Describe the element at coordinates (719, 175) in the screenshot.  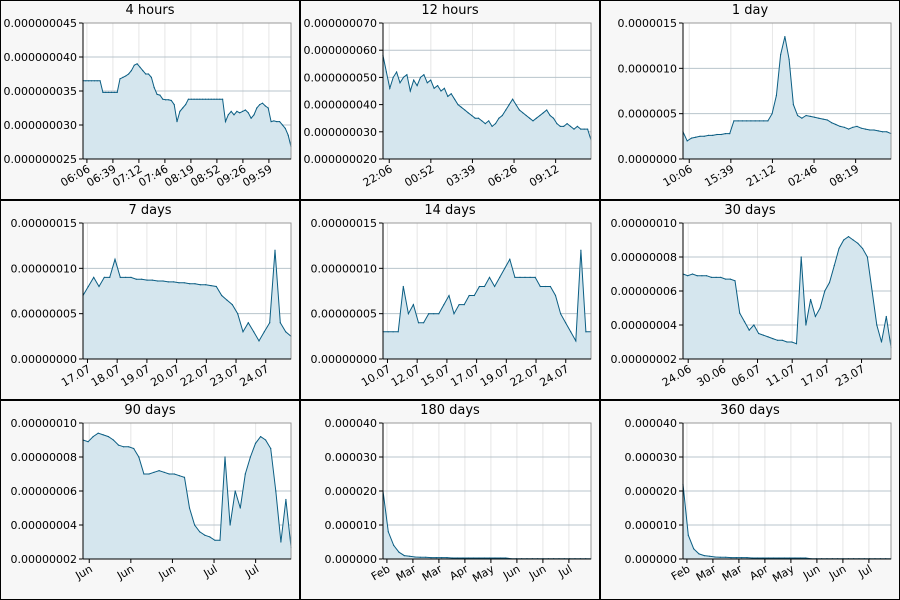
I see `x-tick-label: 15:39` at that location.